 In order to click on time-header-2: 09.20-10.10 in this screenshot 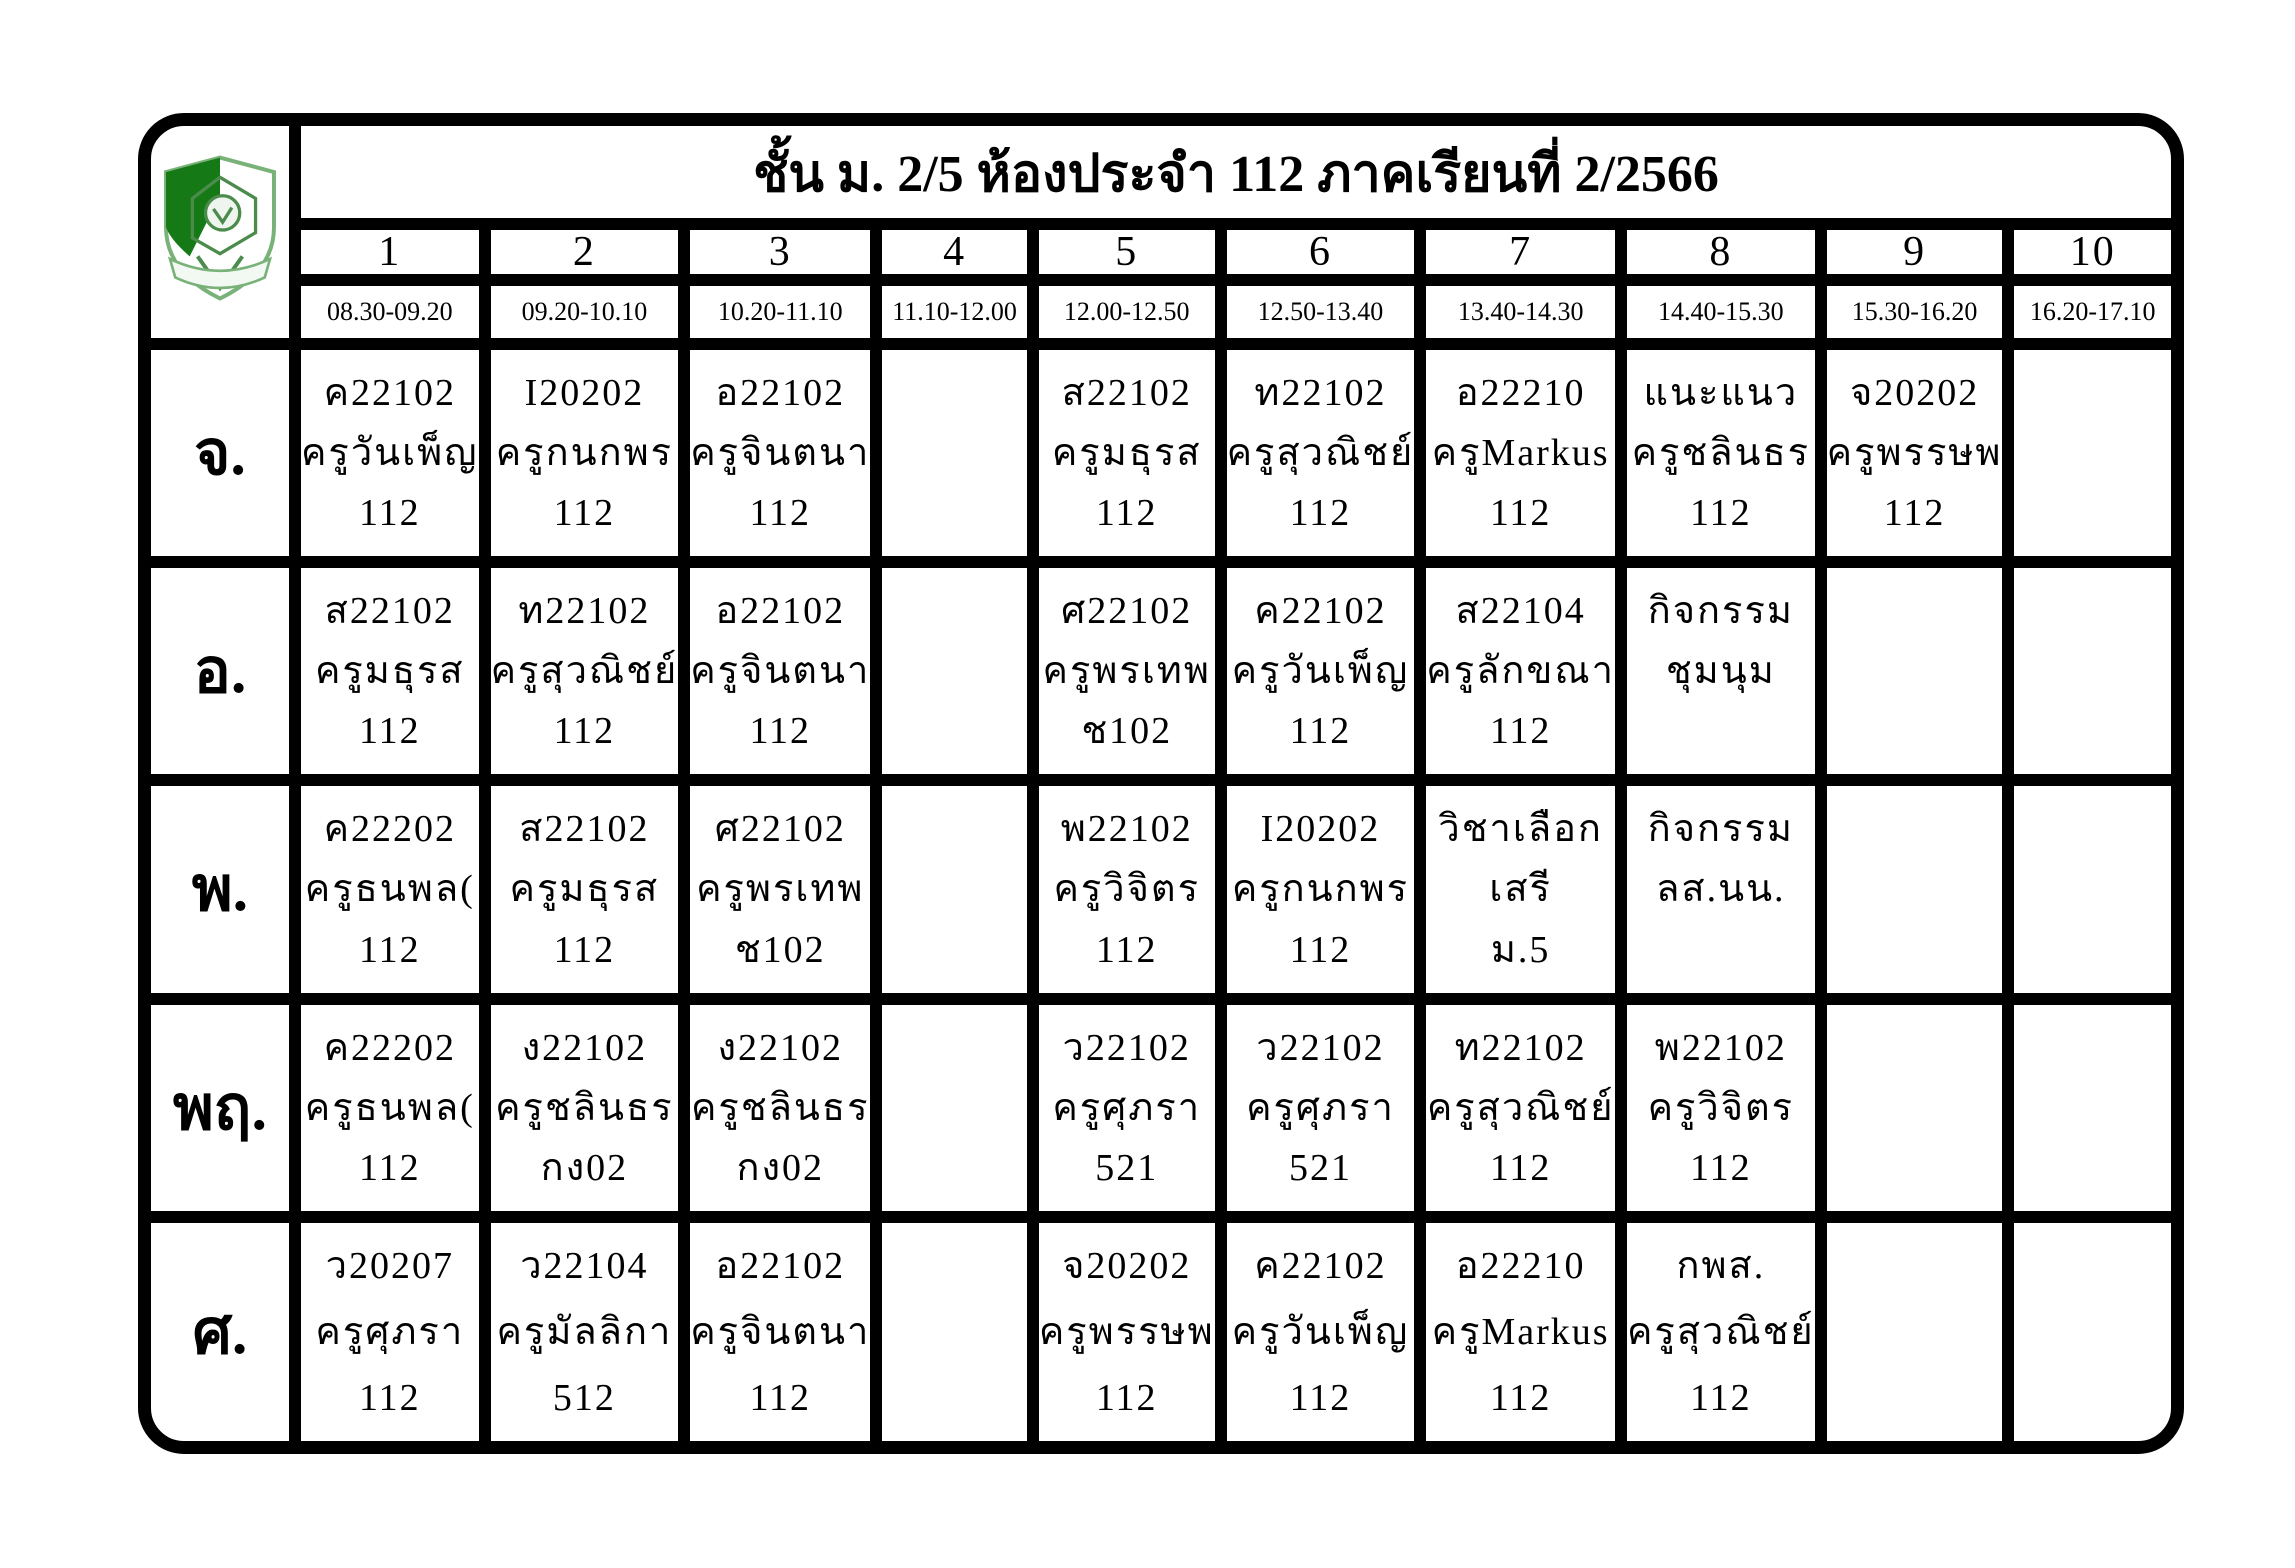, I will do `click(590, 318)`.